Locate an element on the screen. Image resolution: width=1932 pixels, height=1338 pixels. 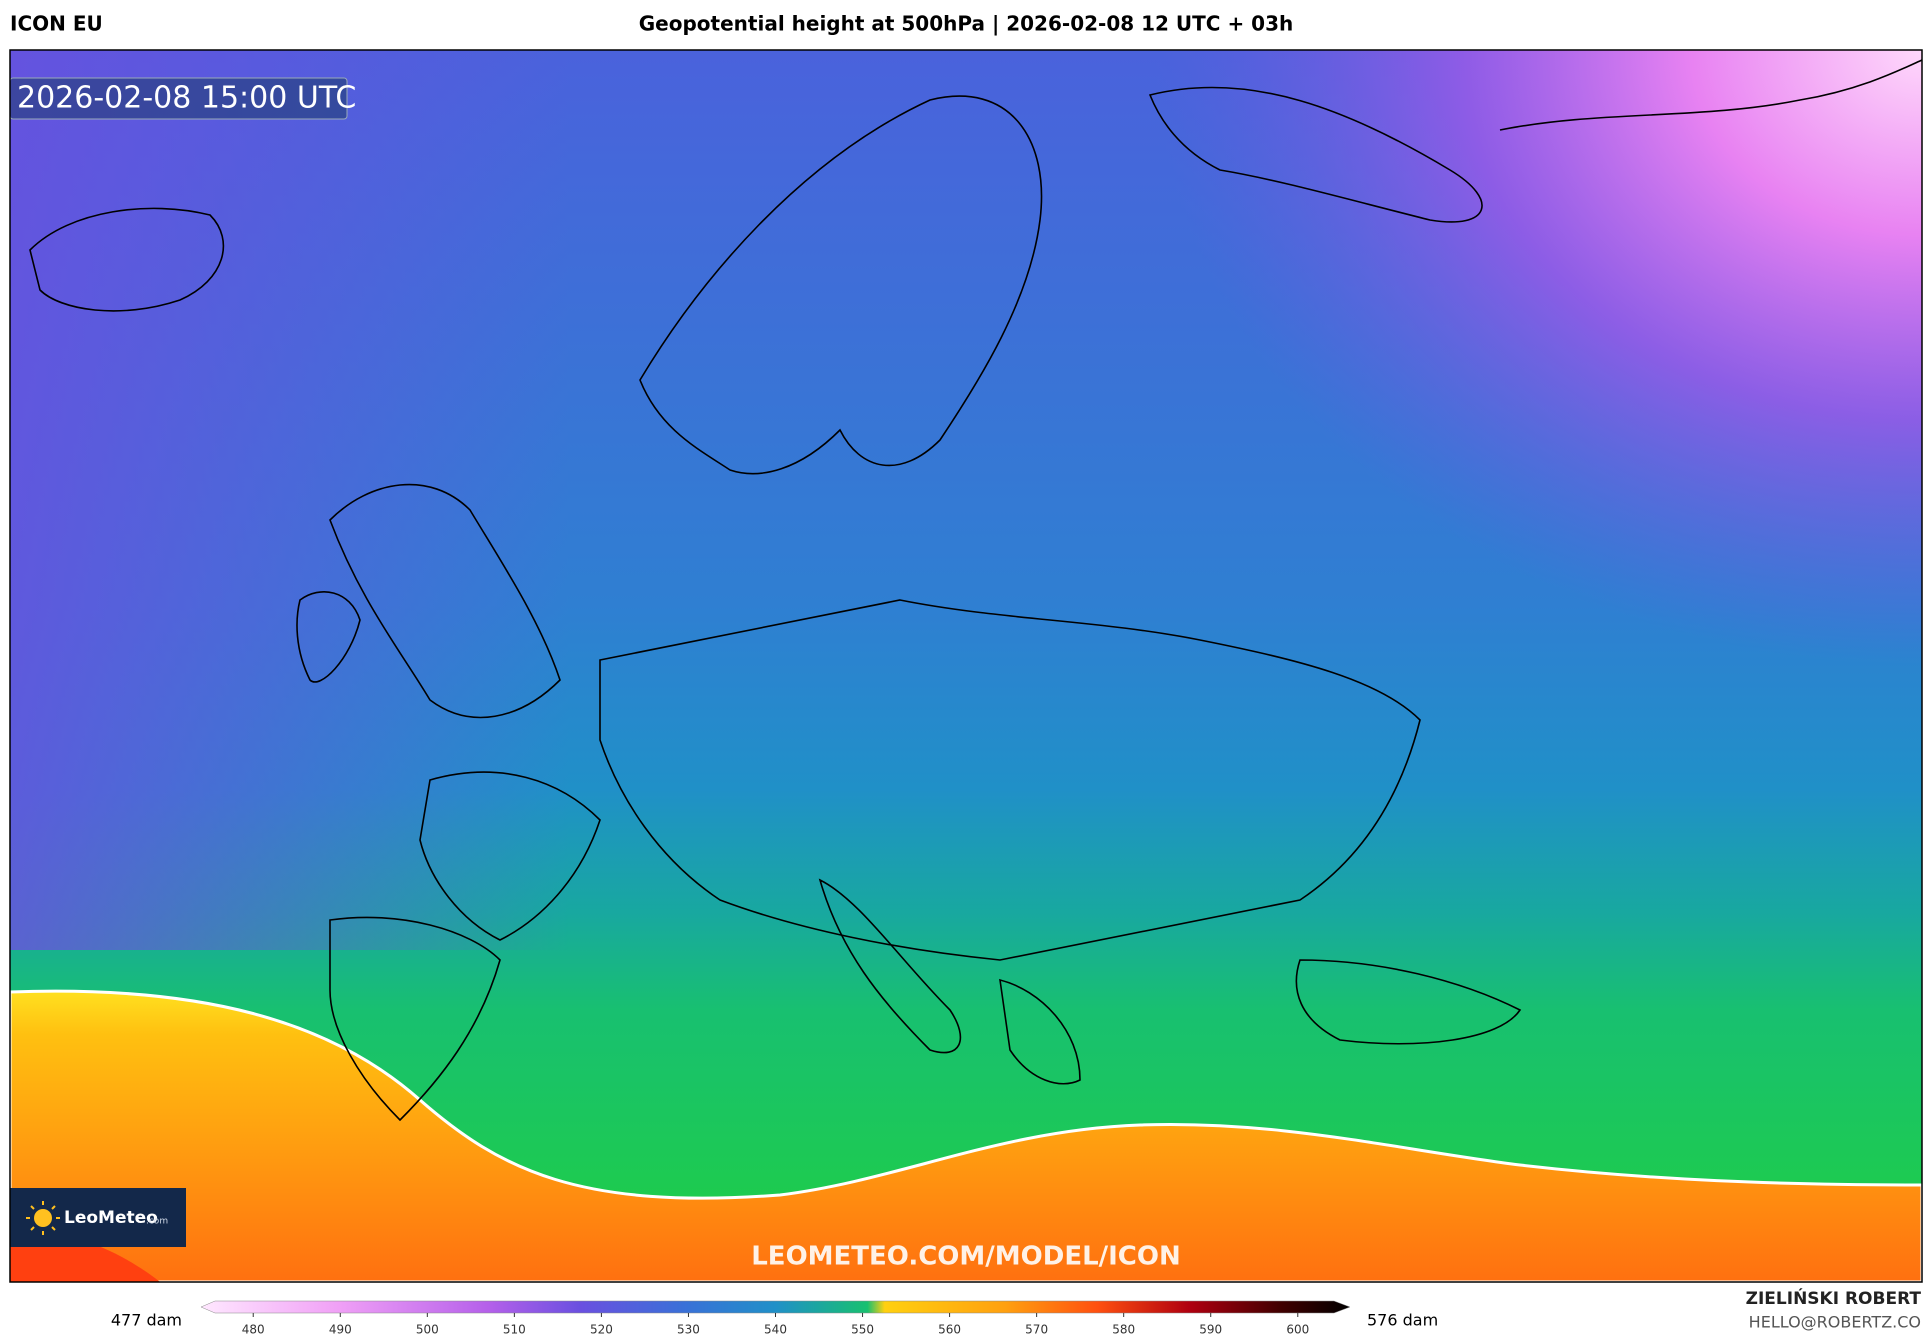
colorbar-tick-label: 490 is located at coordinates (340, 1330).